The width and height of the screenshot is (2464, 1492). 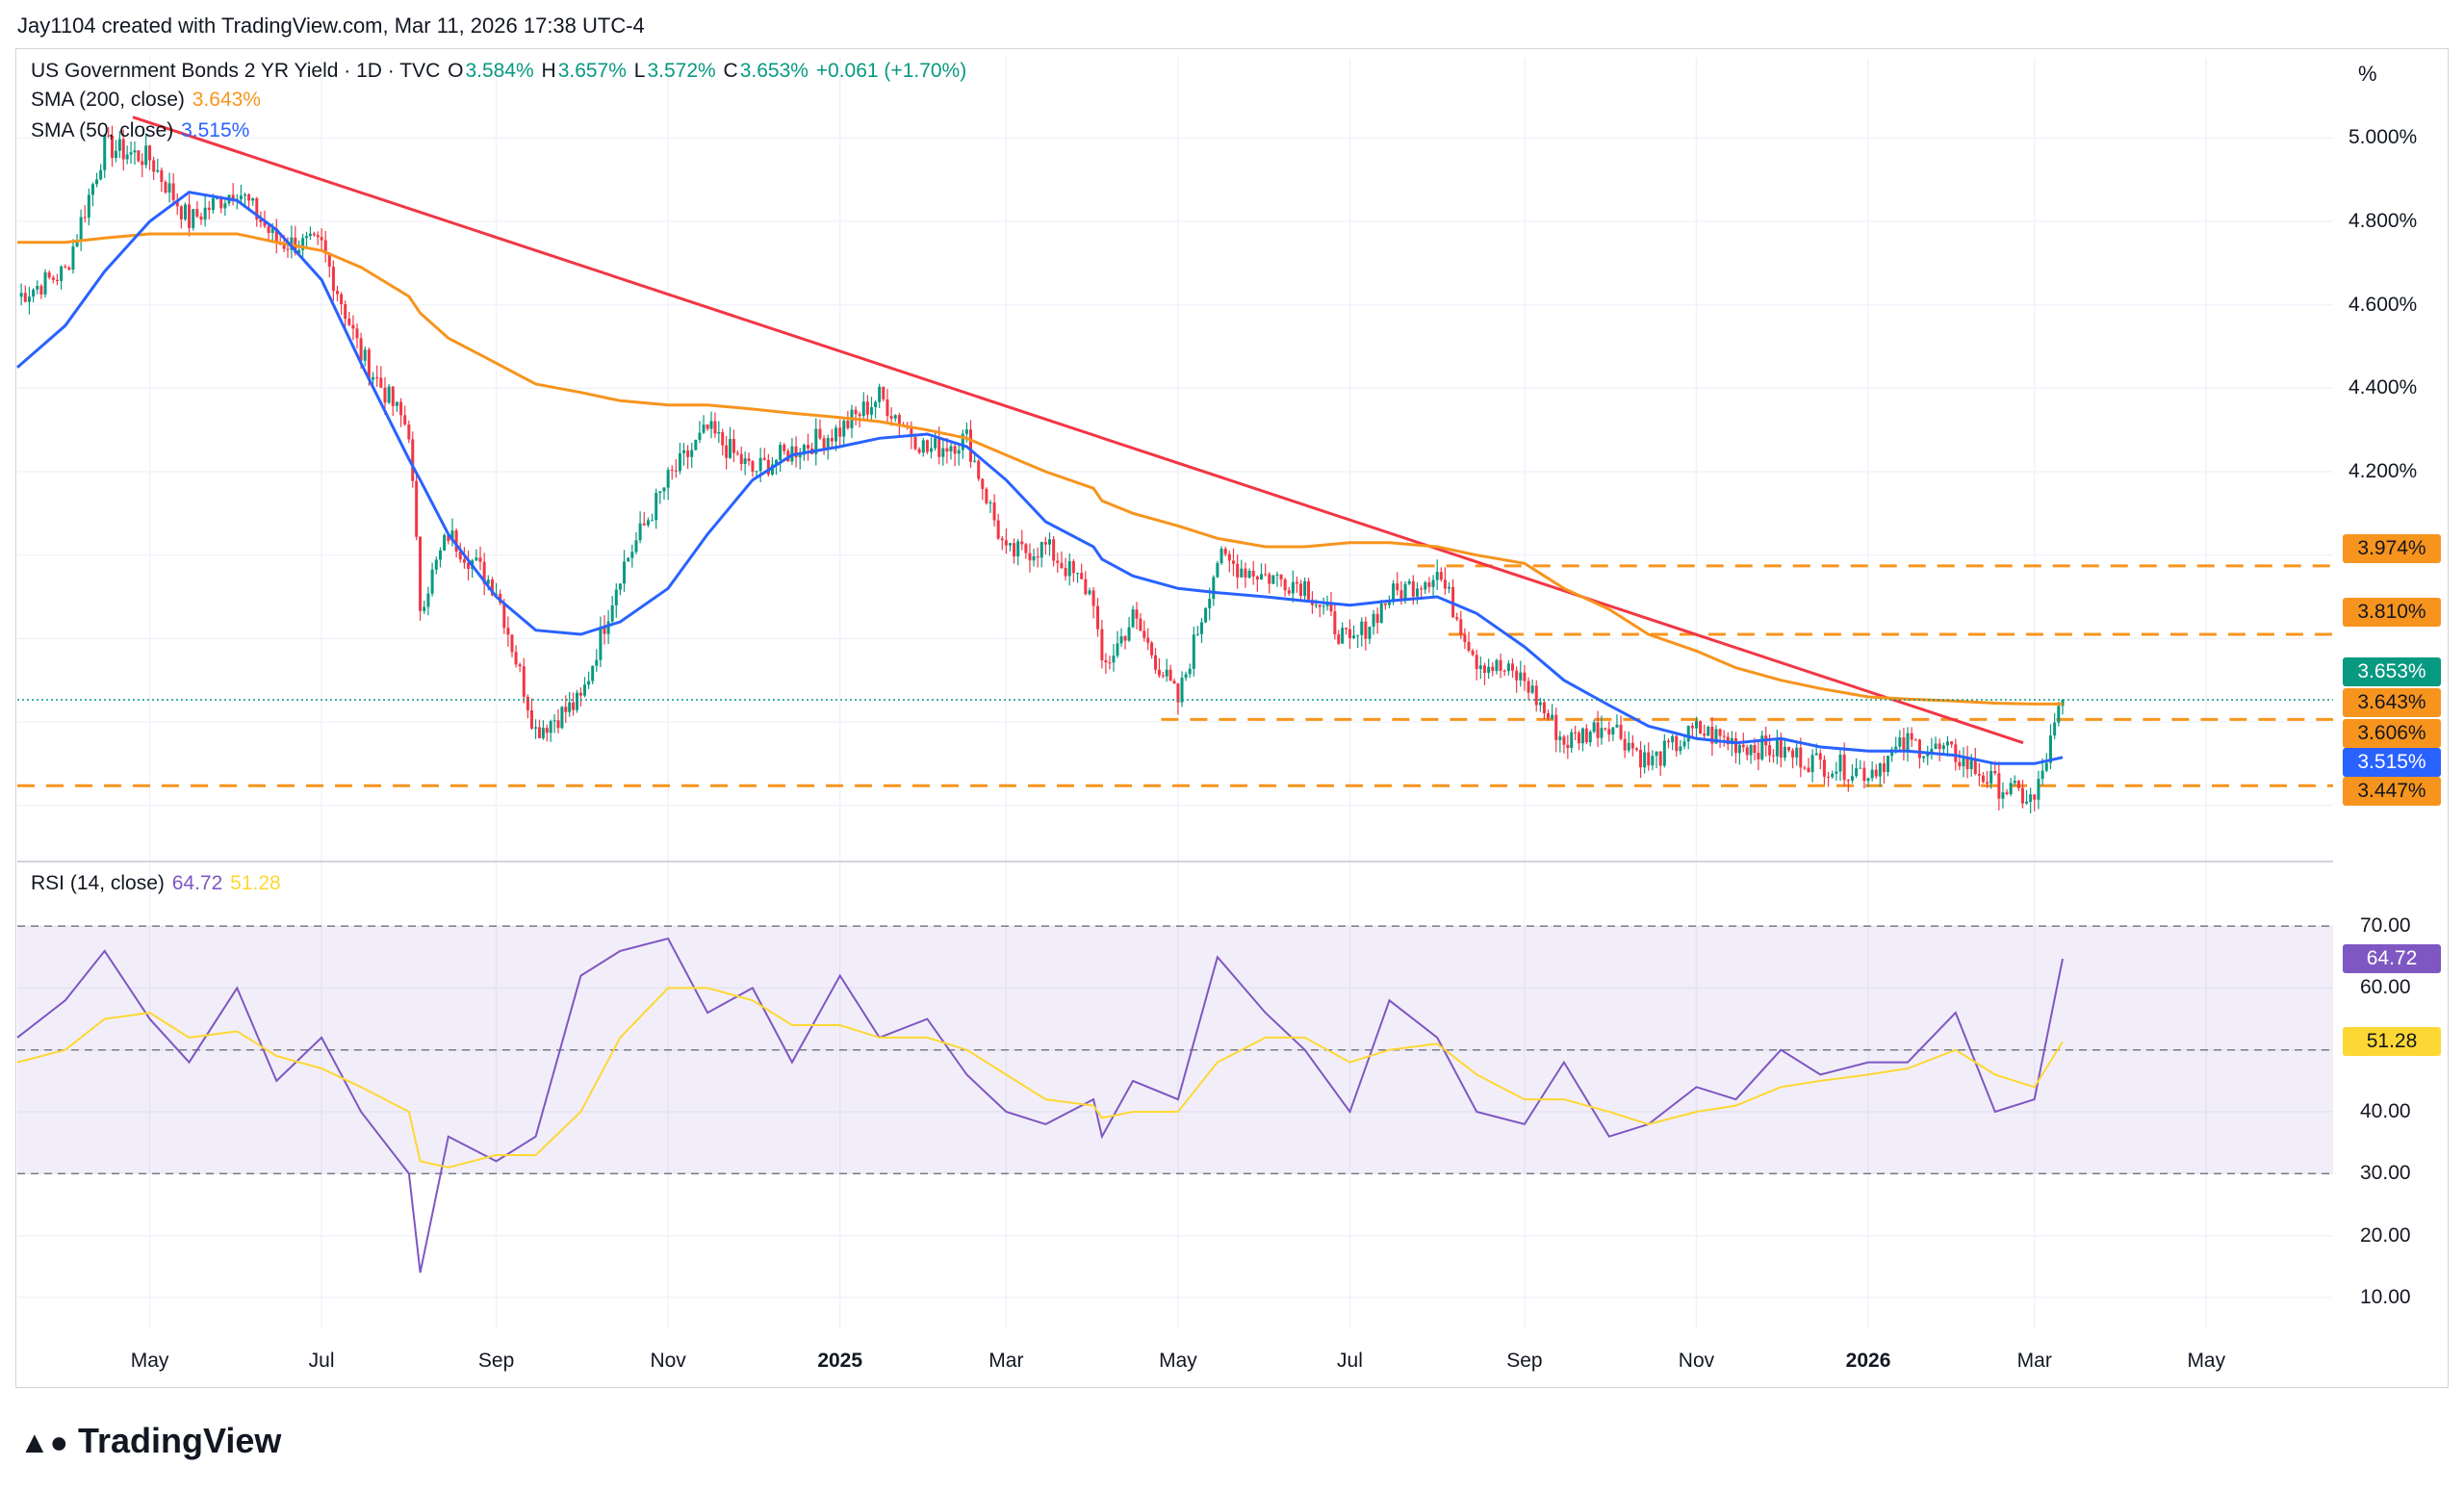 What do you see at coordinates (2392, 762) in the screenshot?
I see `price-label: 3.515%` at bounding box center [2392, 762].